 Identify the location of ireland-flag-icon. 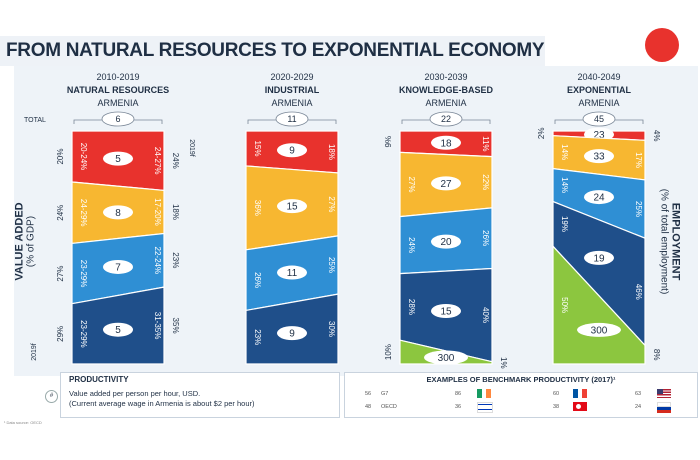
(484, 393).